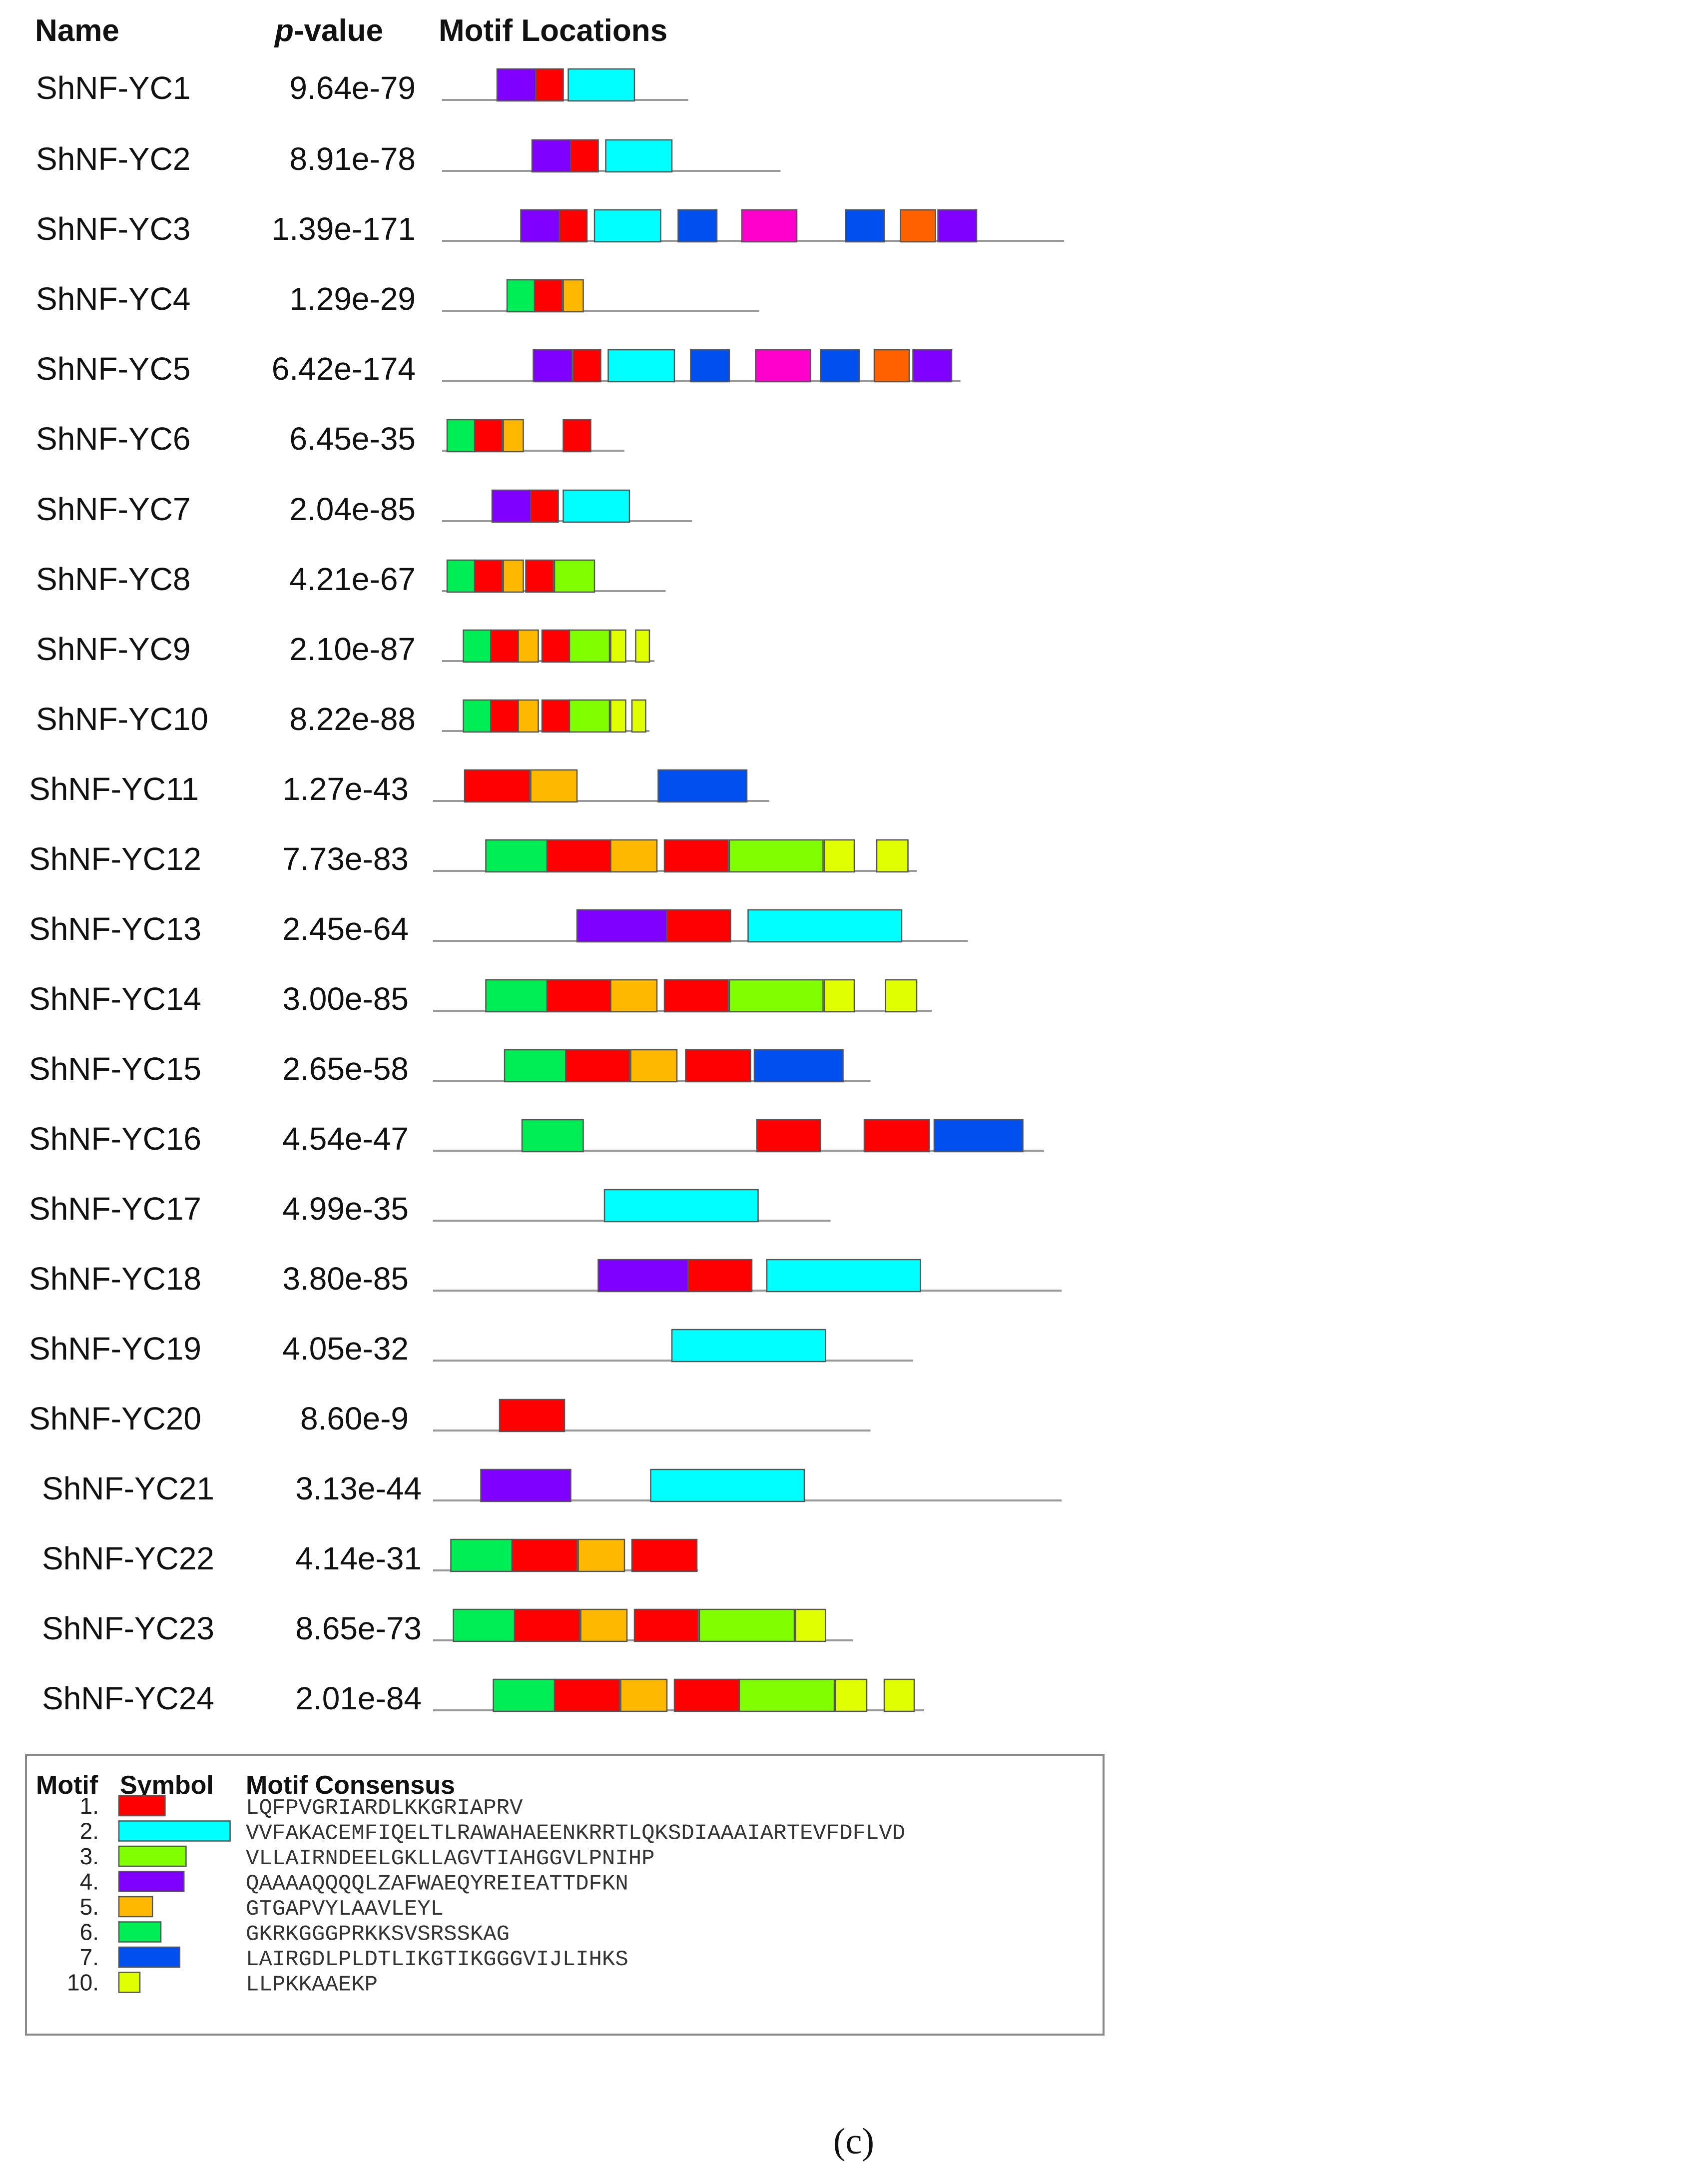  I want to click on sequence-pvalue: 4.54e-47, so click(346, 1139).